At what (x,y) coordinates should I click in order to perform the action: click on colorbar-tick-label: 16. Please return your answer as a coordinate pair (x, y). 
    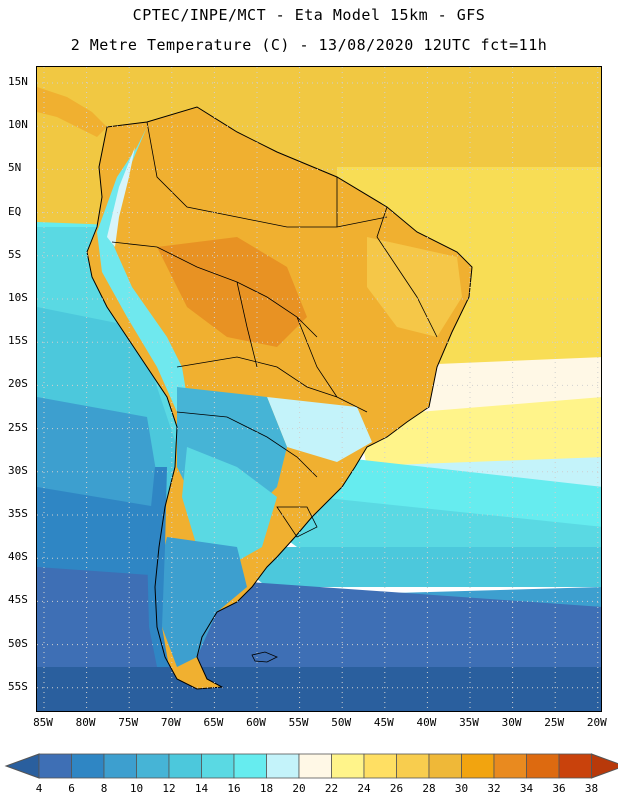
    Looking at the image, I should click on (234, 788).